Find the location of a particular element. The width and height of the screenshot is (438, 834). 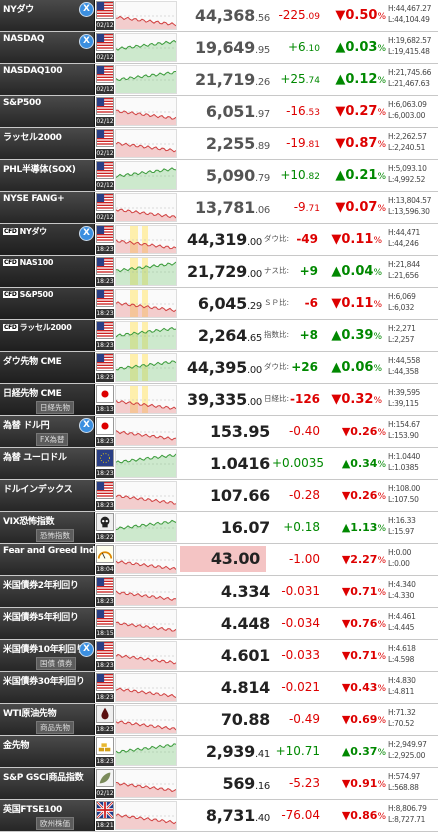

ticker-label: PHL半導体(SOX) is located at coordinates (47, 175).